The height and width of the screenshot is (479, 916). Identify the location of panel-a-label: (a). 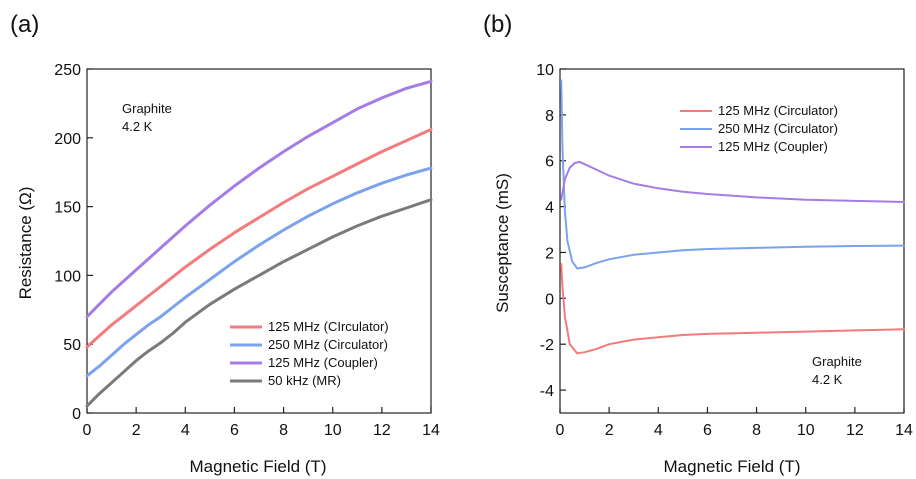
(24, 24).